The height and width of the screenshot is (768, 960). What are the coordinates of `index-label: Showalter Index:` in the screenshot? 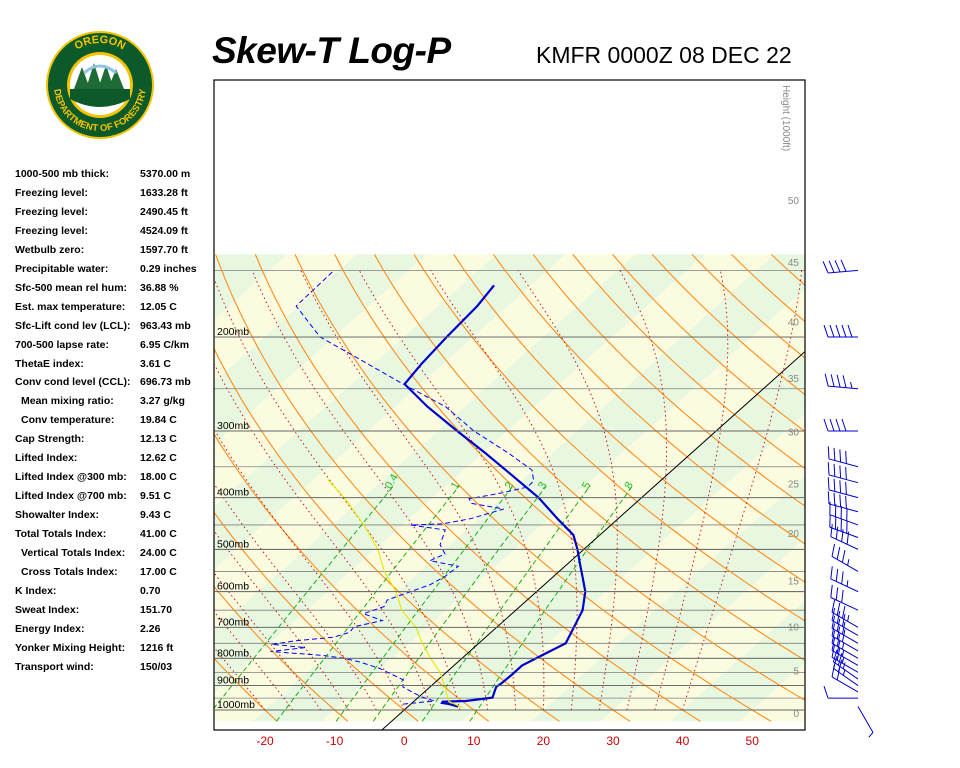 It's located at (57, 515).